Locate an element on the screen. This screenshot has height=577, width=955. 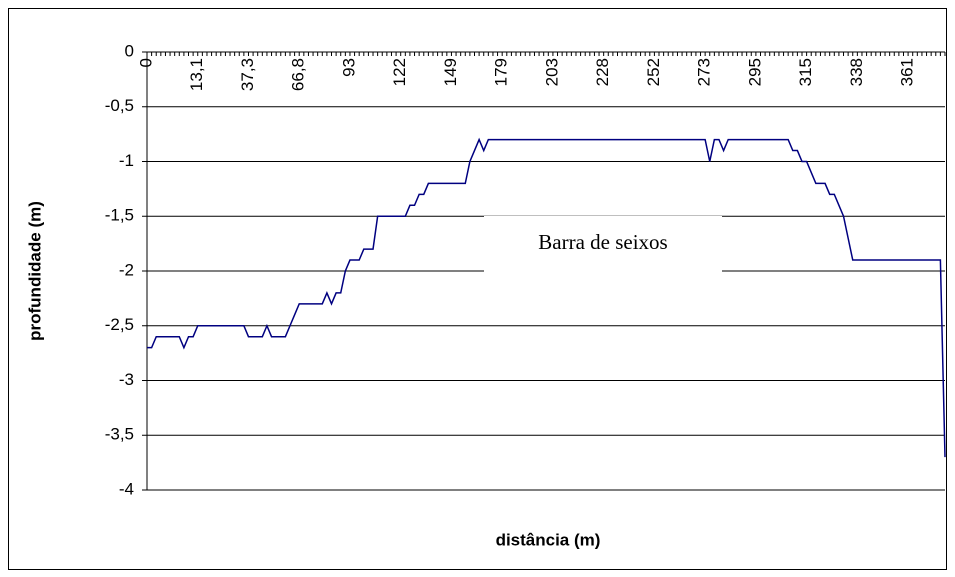
x-tick-label: 315 is located at coordinates (805, 72).